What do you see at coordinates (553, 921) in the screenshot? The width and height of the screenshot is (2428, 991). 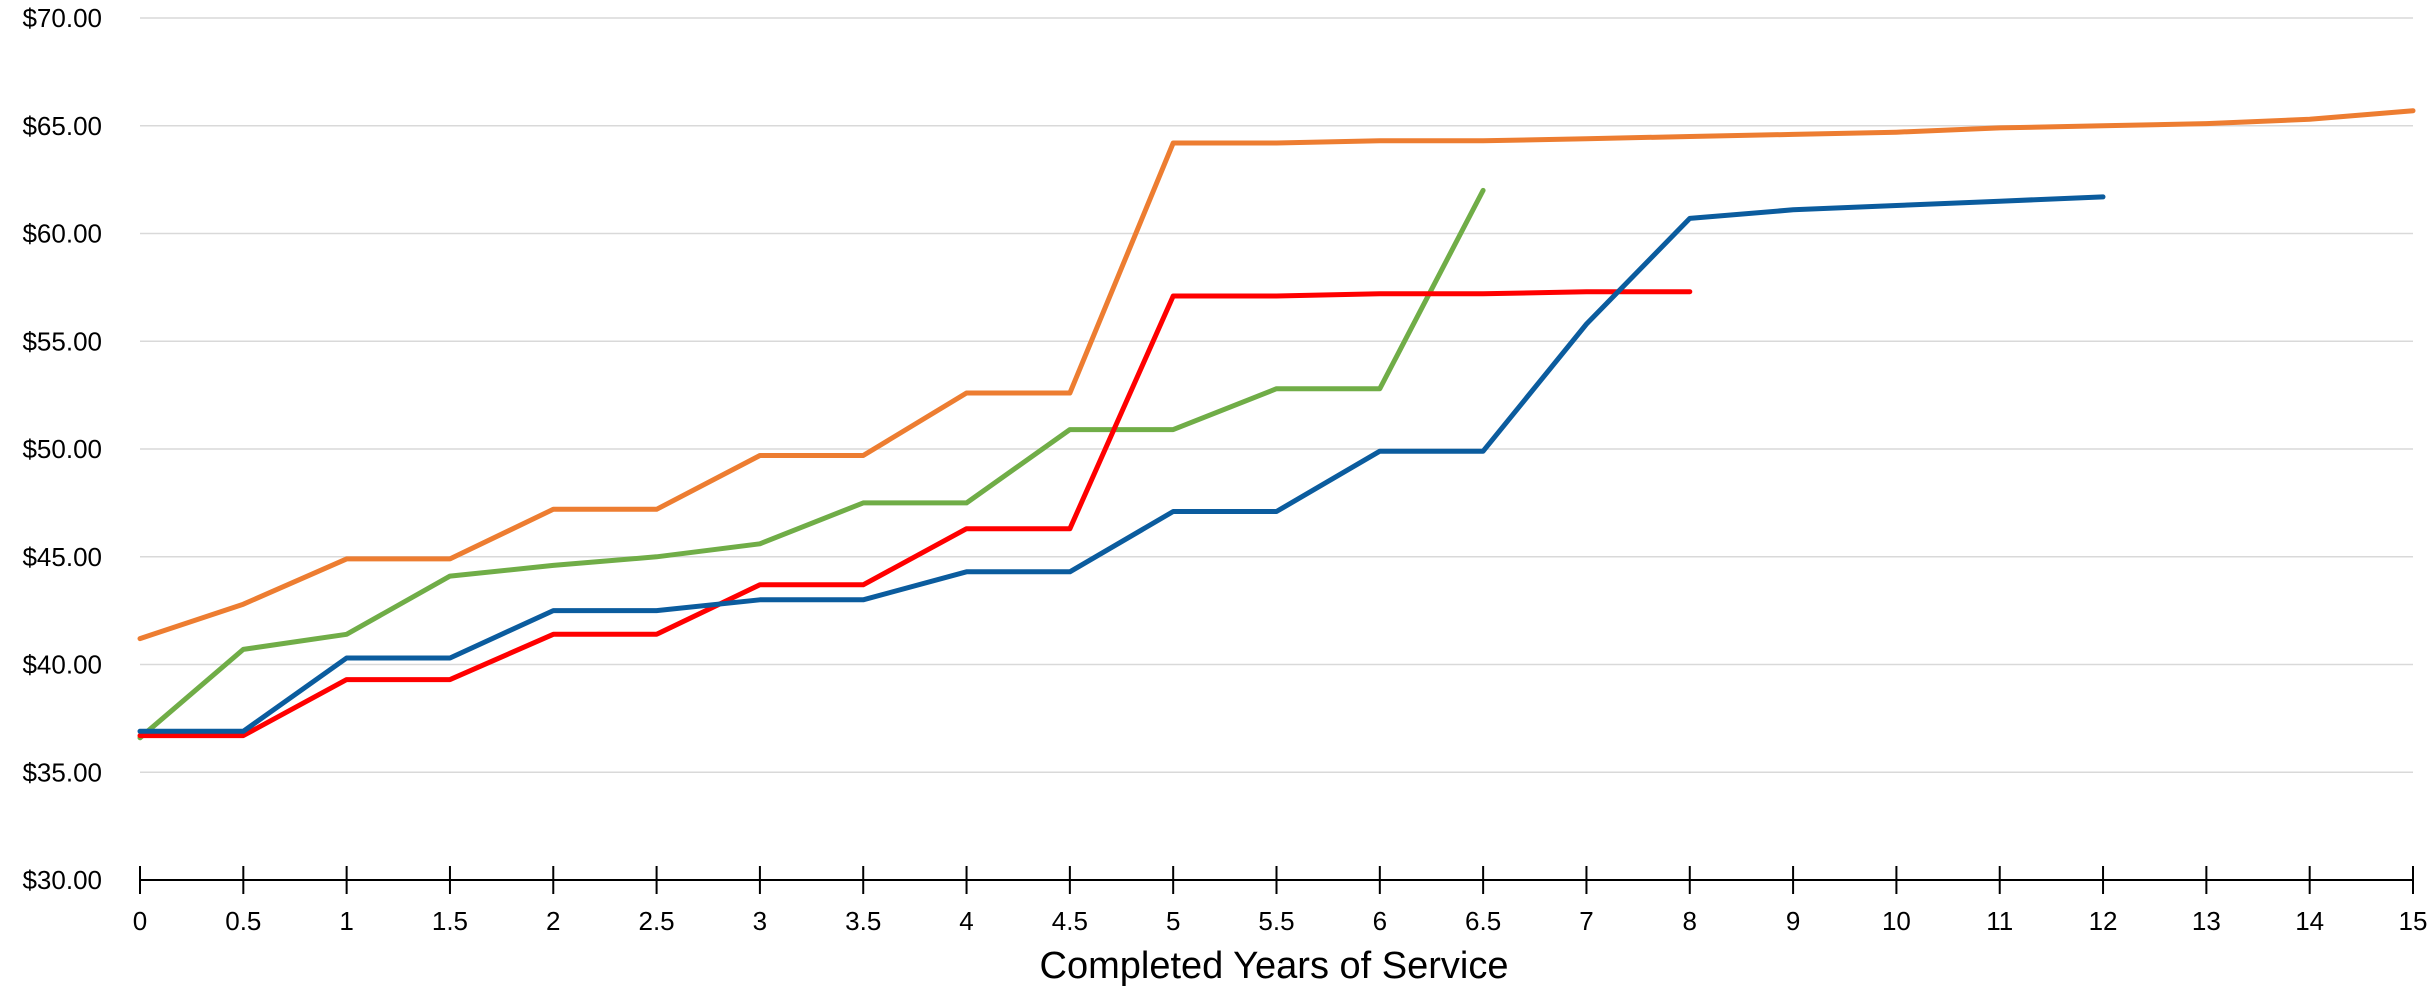 I see `x-tick-label: 2` at bounding box center [553, 921].